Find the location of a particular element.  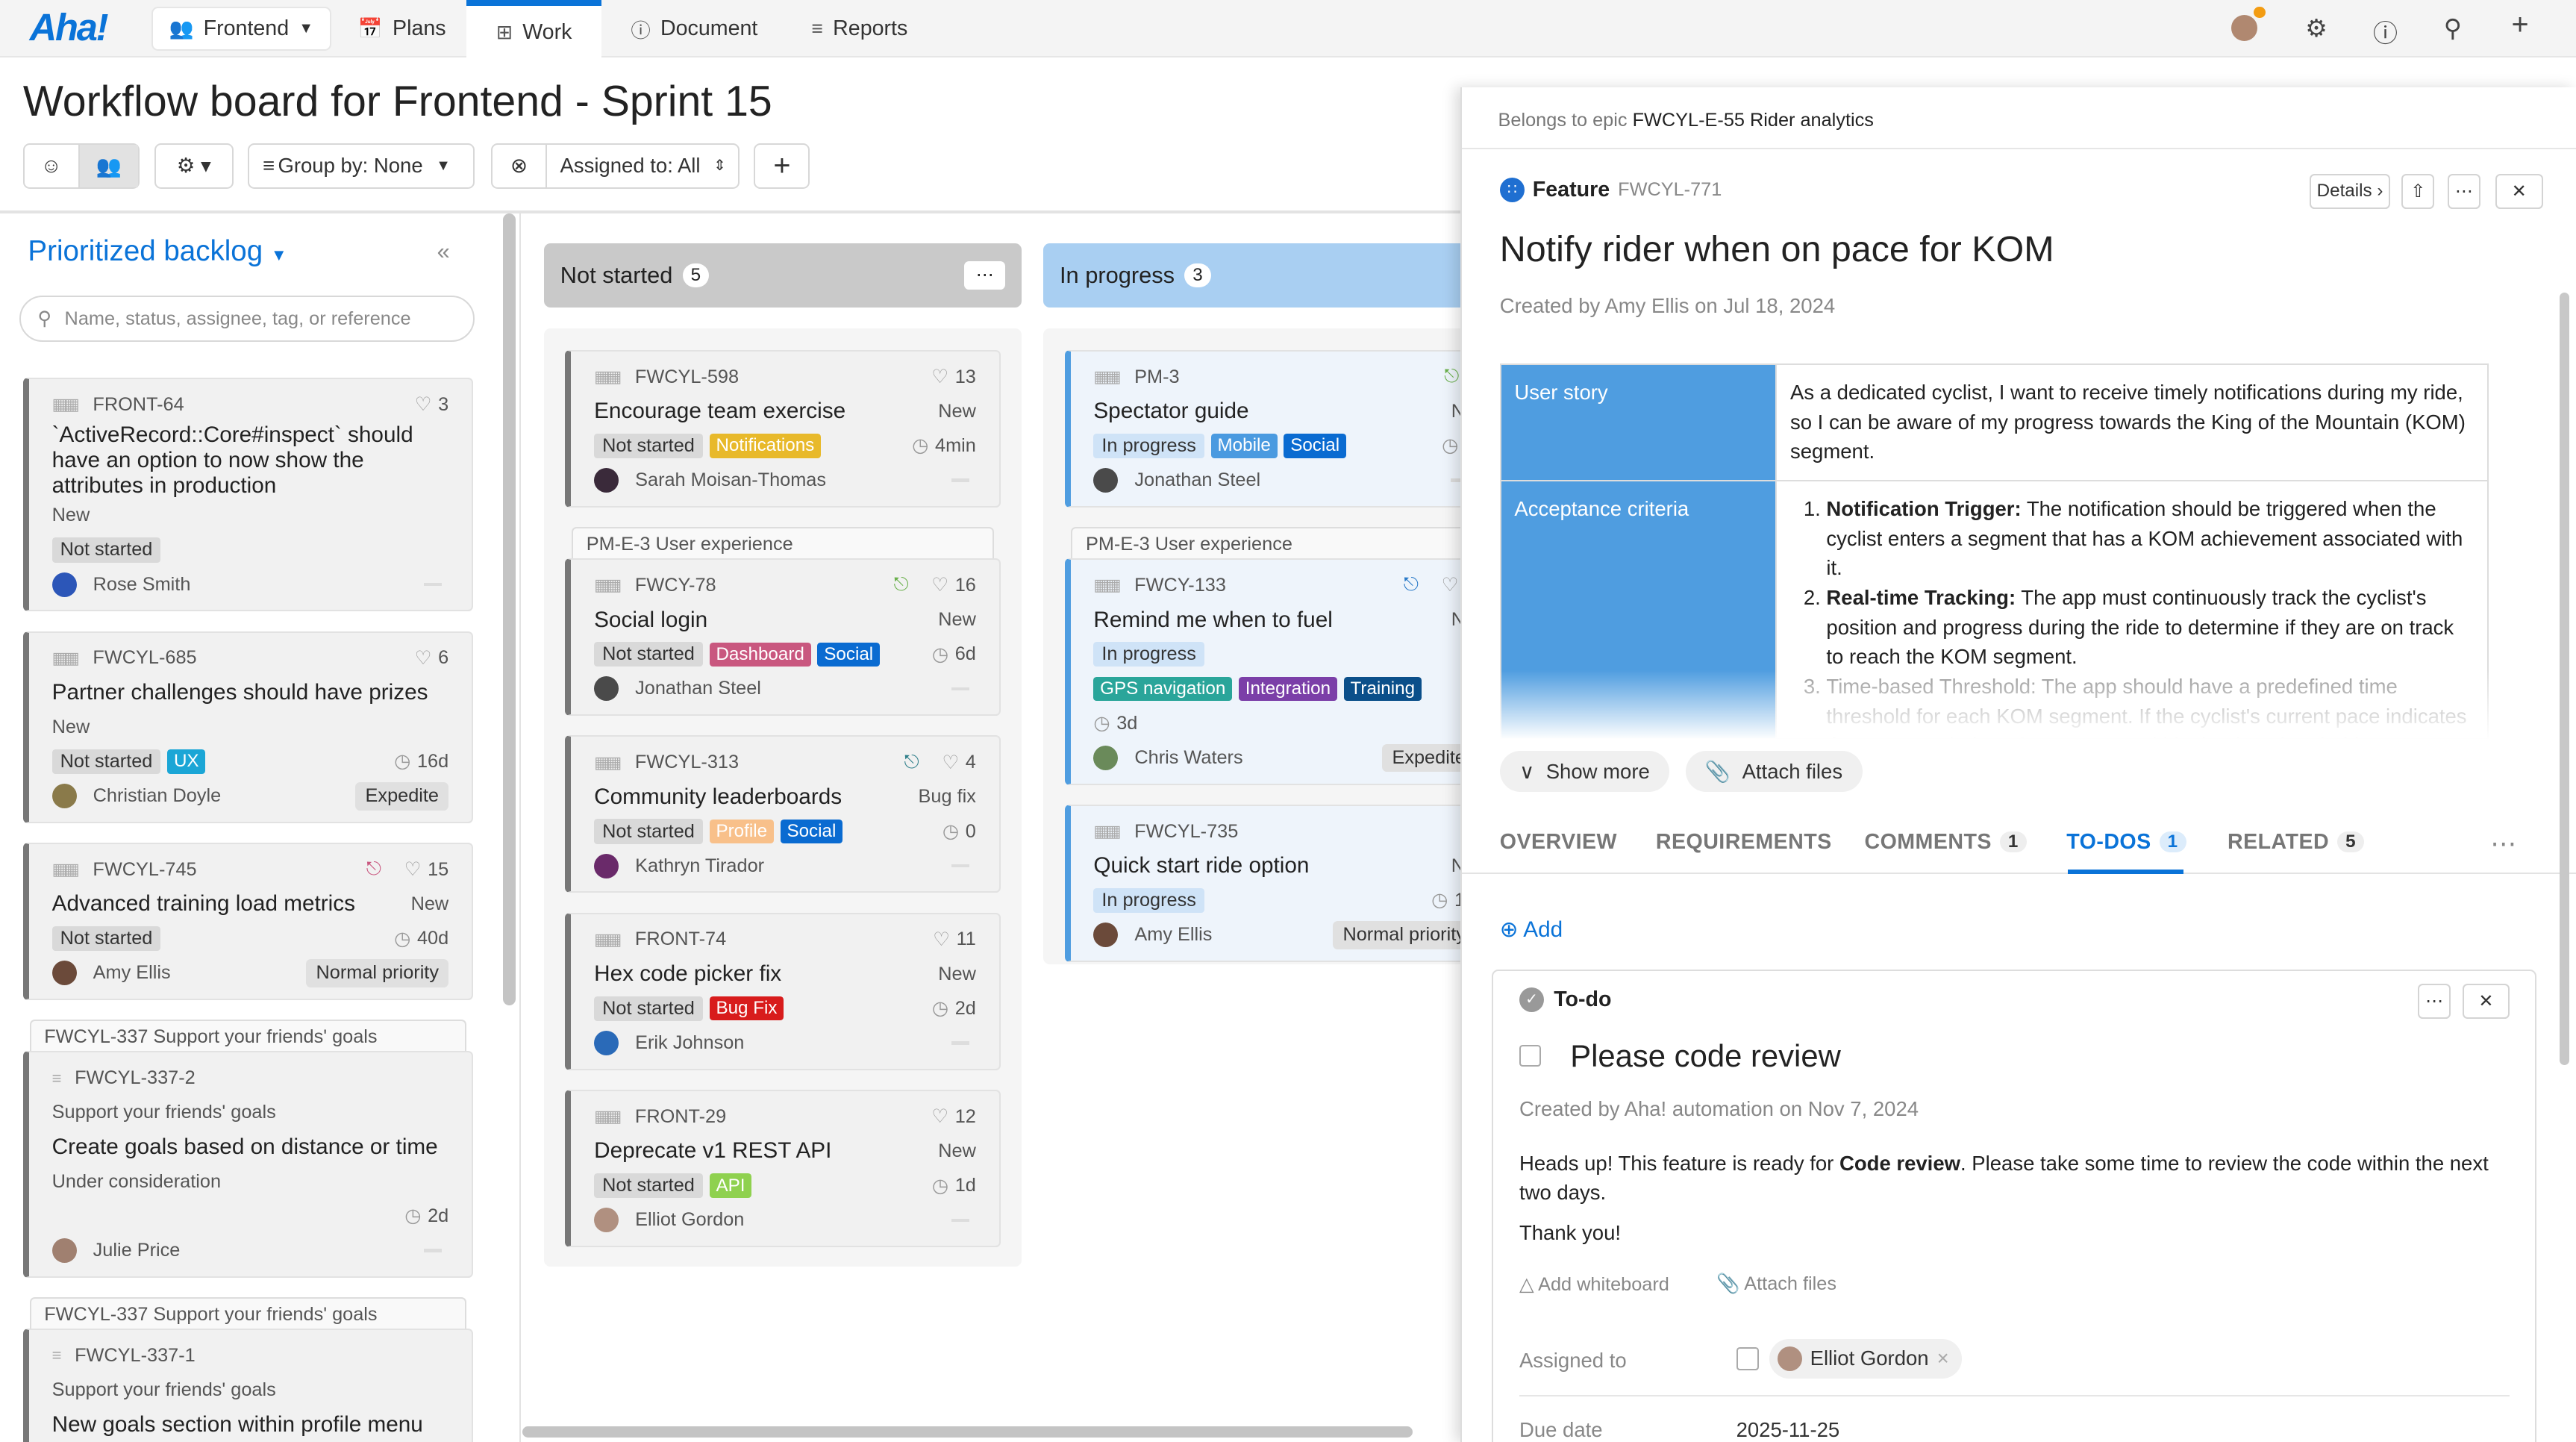

search-icon: ⚲ is located at coordinates (2452, 27).